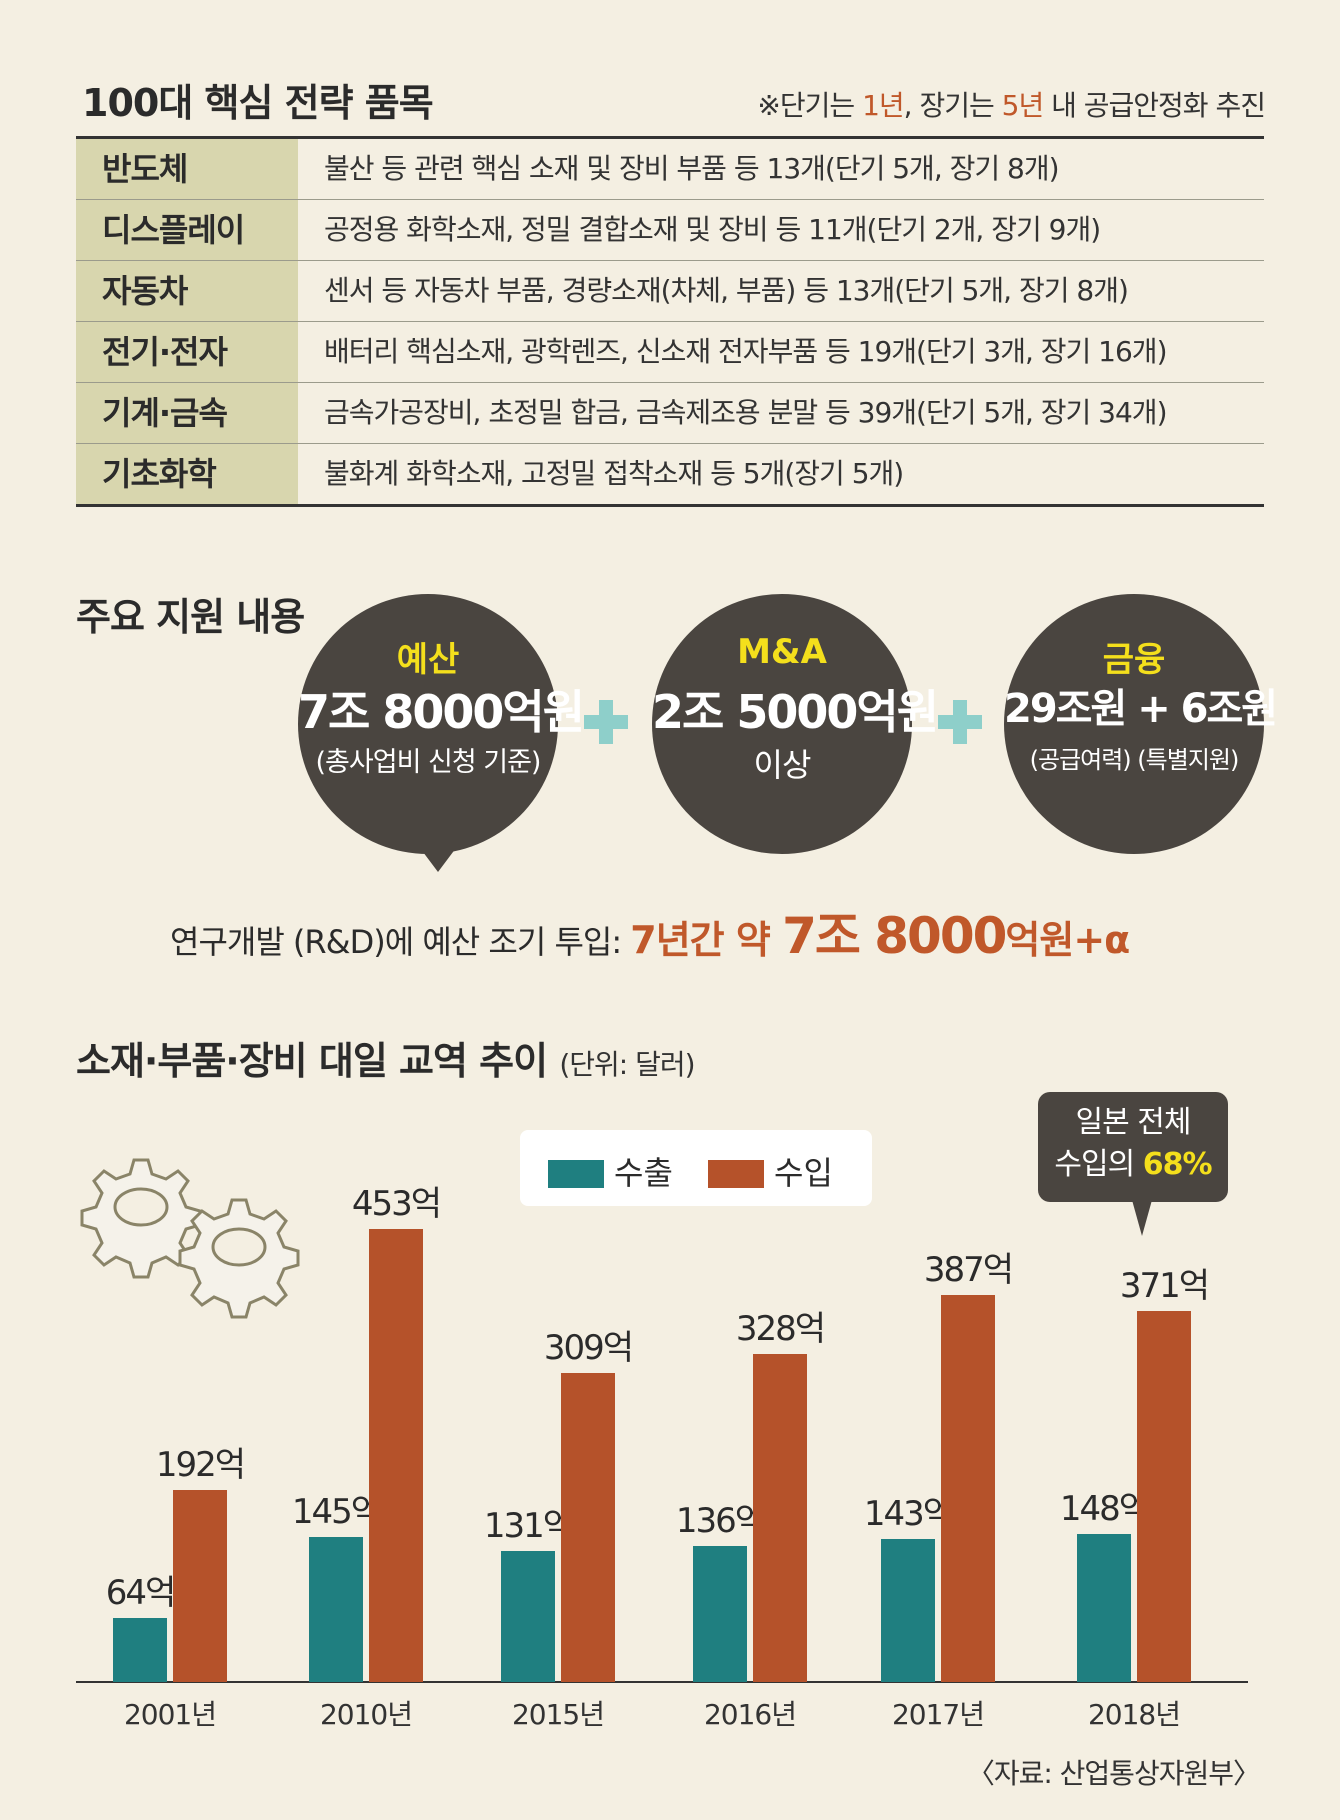 This screenshot has height=1820, width=1340. I want to click on legend-swatch-import, so click(736, 1174).